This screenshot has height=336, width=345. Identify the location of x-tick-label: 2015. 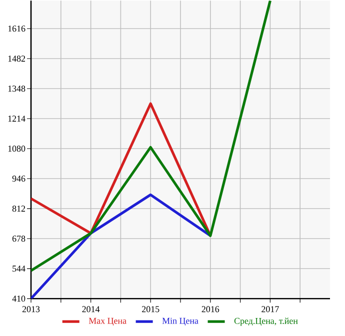
(151, 309).